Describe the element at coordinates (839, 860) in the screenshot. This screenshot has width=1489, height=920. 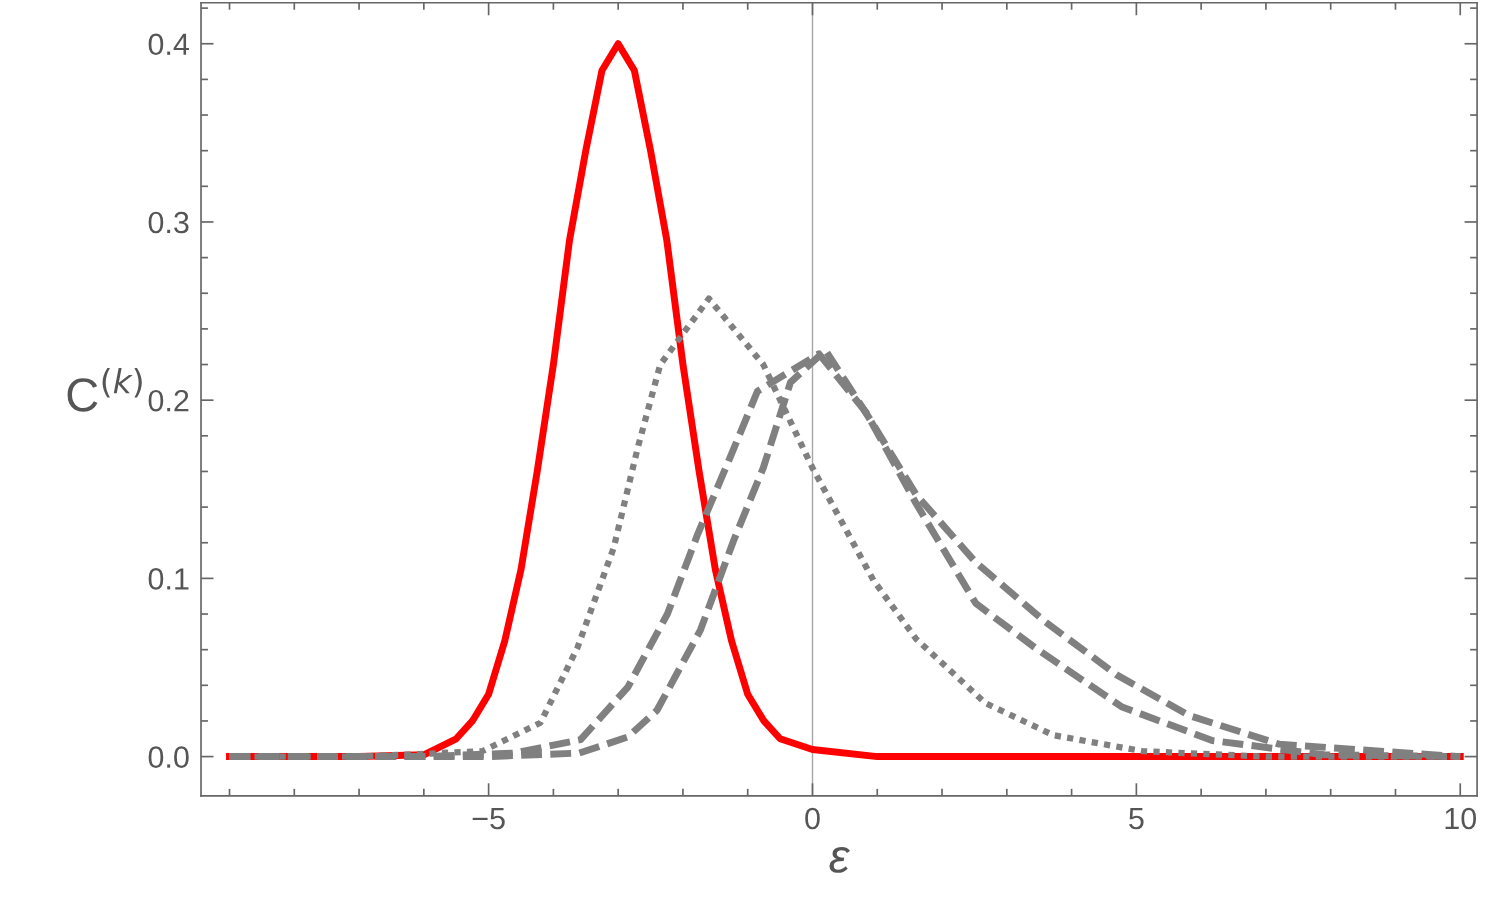
I see `x-axis-title: ε` at that location.